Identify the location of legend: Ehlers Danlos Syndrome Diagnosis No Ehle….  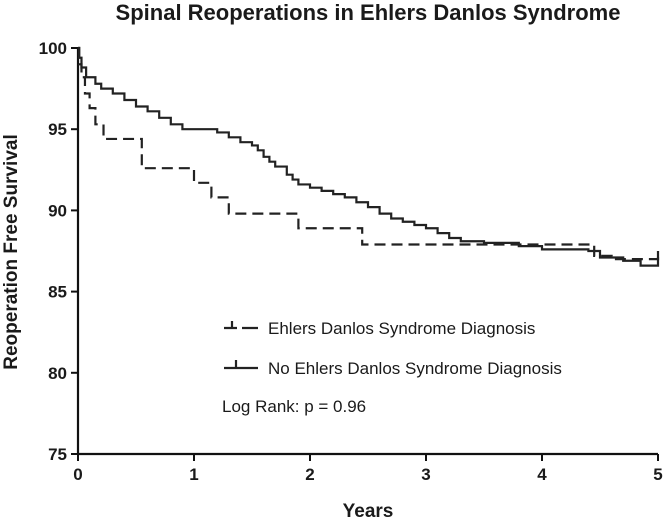
(393, 348).